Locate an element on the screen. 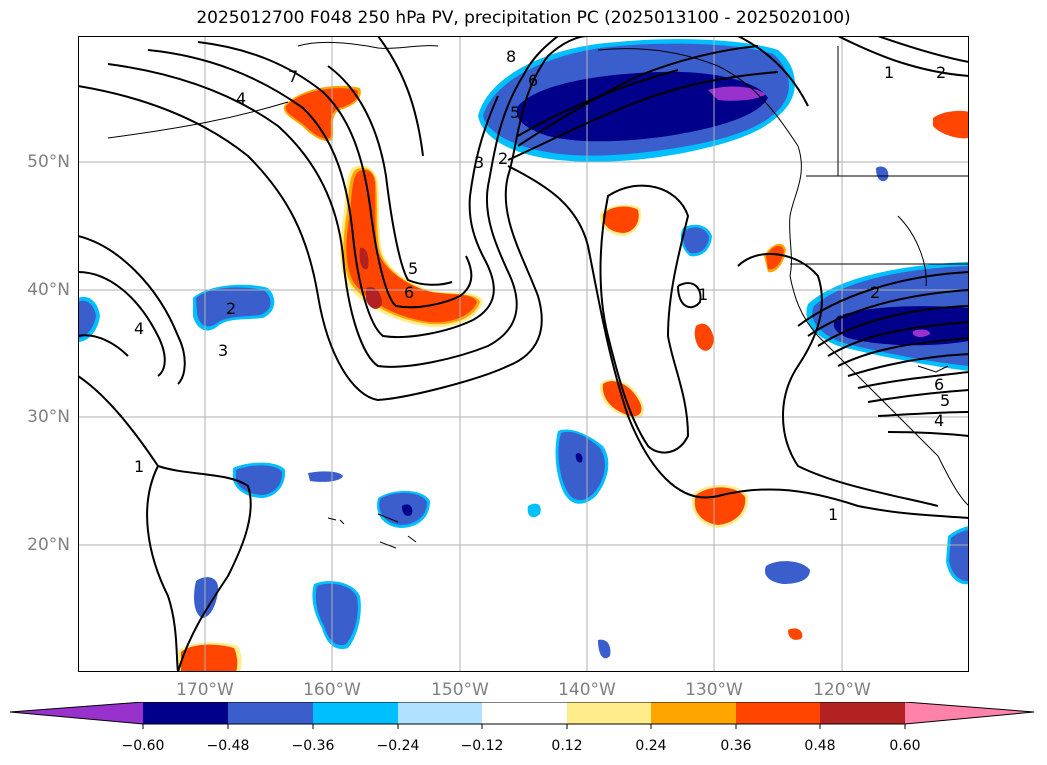  contour-label-3: 3 is located at coordinates (223, 350).